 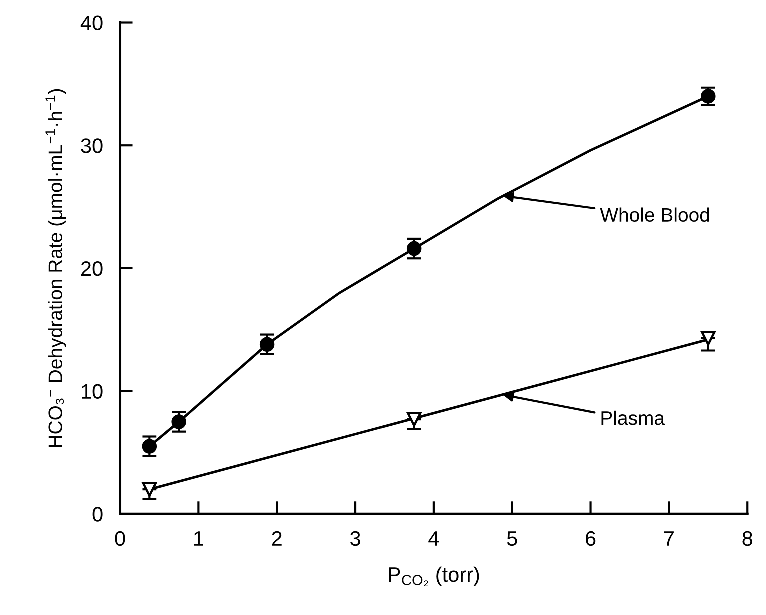 What do you see at coordinates (91, 23) in the screenshot?
I see `y-tick-label: 40` at bounding box center [91, 23].